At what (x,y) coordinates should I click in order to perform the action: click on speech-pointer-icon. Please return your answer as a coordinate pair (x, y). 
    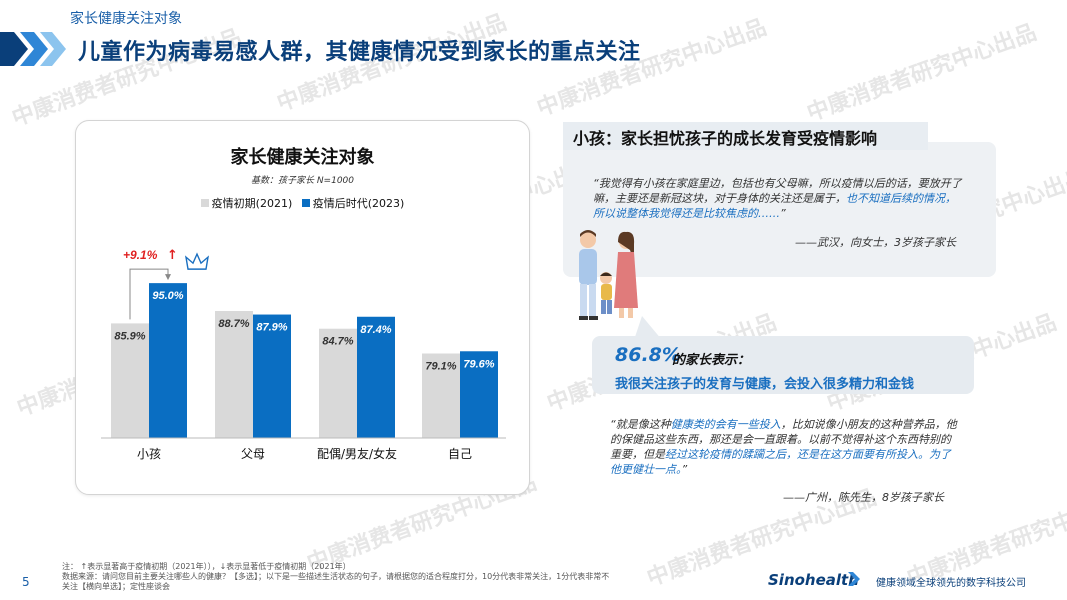
    Looking at the image, I should click on (648, 328).